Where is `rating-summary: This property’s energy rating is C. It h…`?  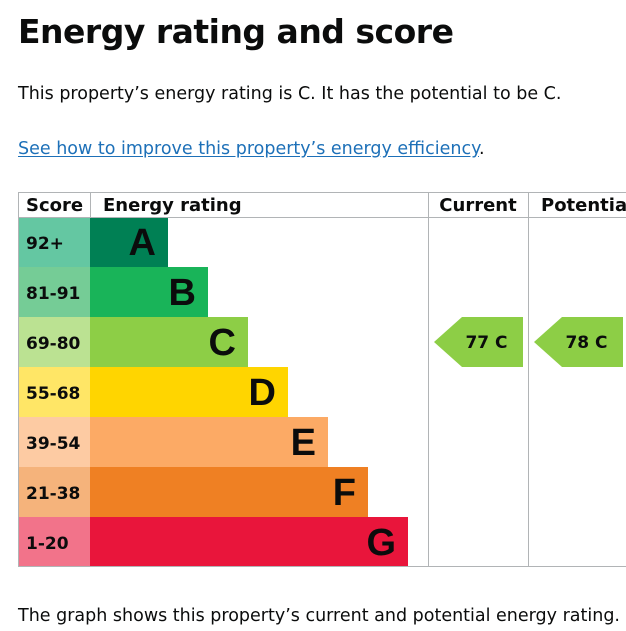
rating-summary: This property’s energy rating is C. It h… is located at coordinates (290, 94).